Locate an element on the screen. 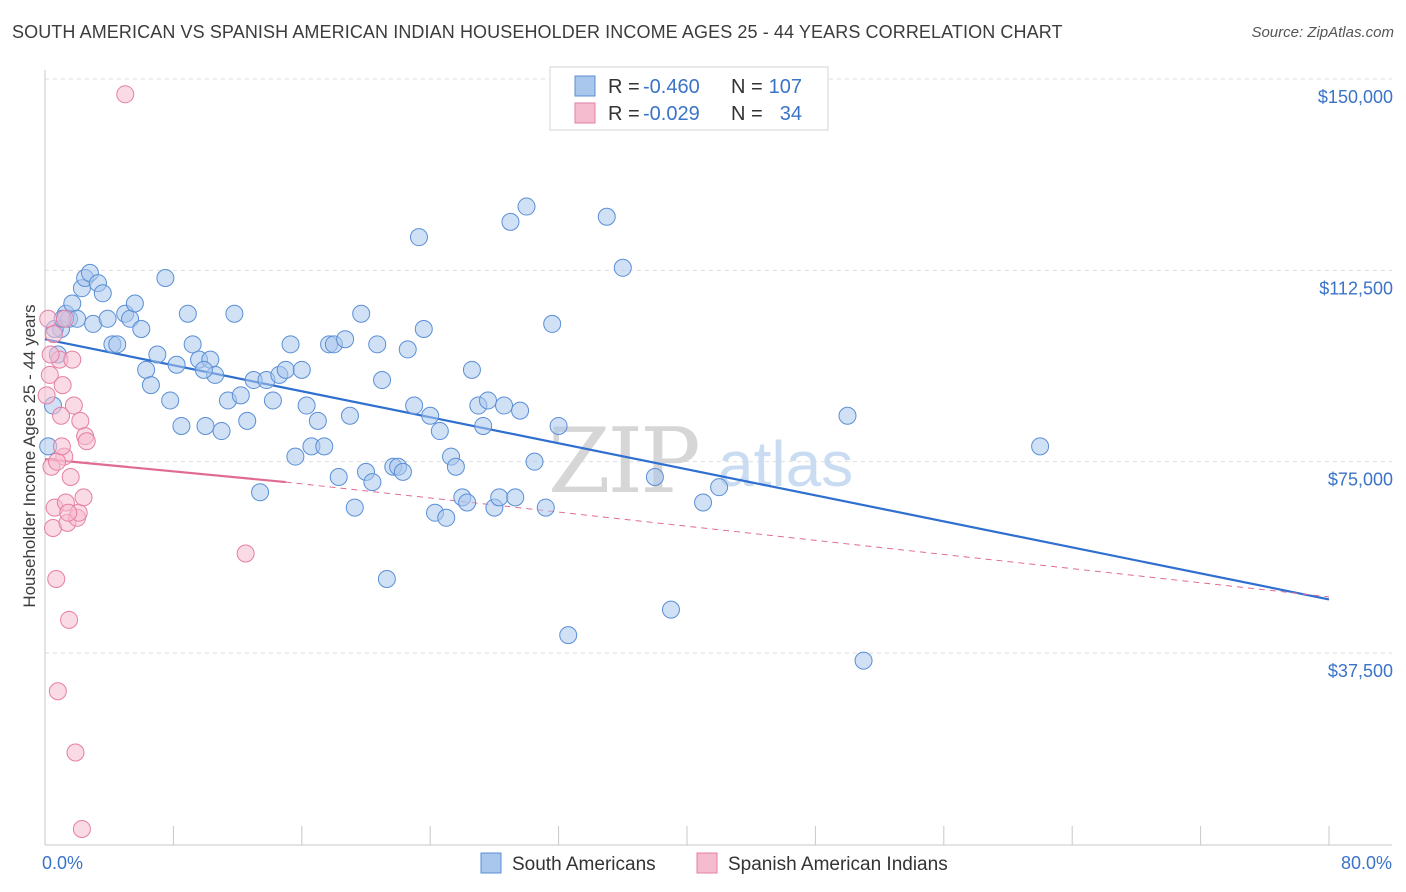  y-axis-title: Householder Income Ages 25 - 44 years is located at coordinates (29, 455).